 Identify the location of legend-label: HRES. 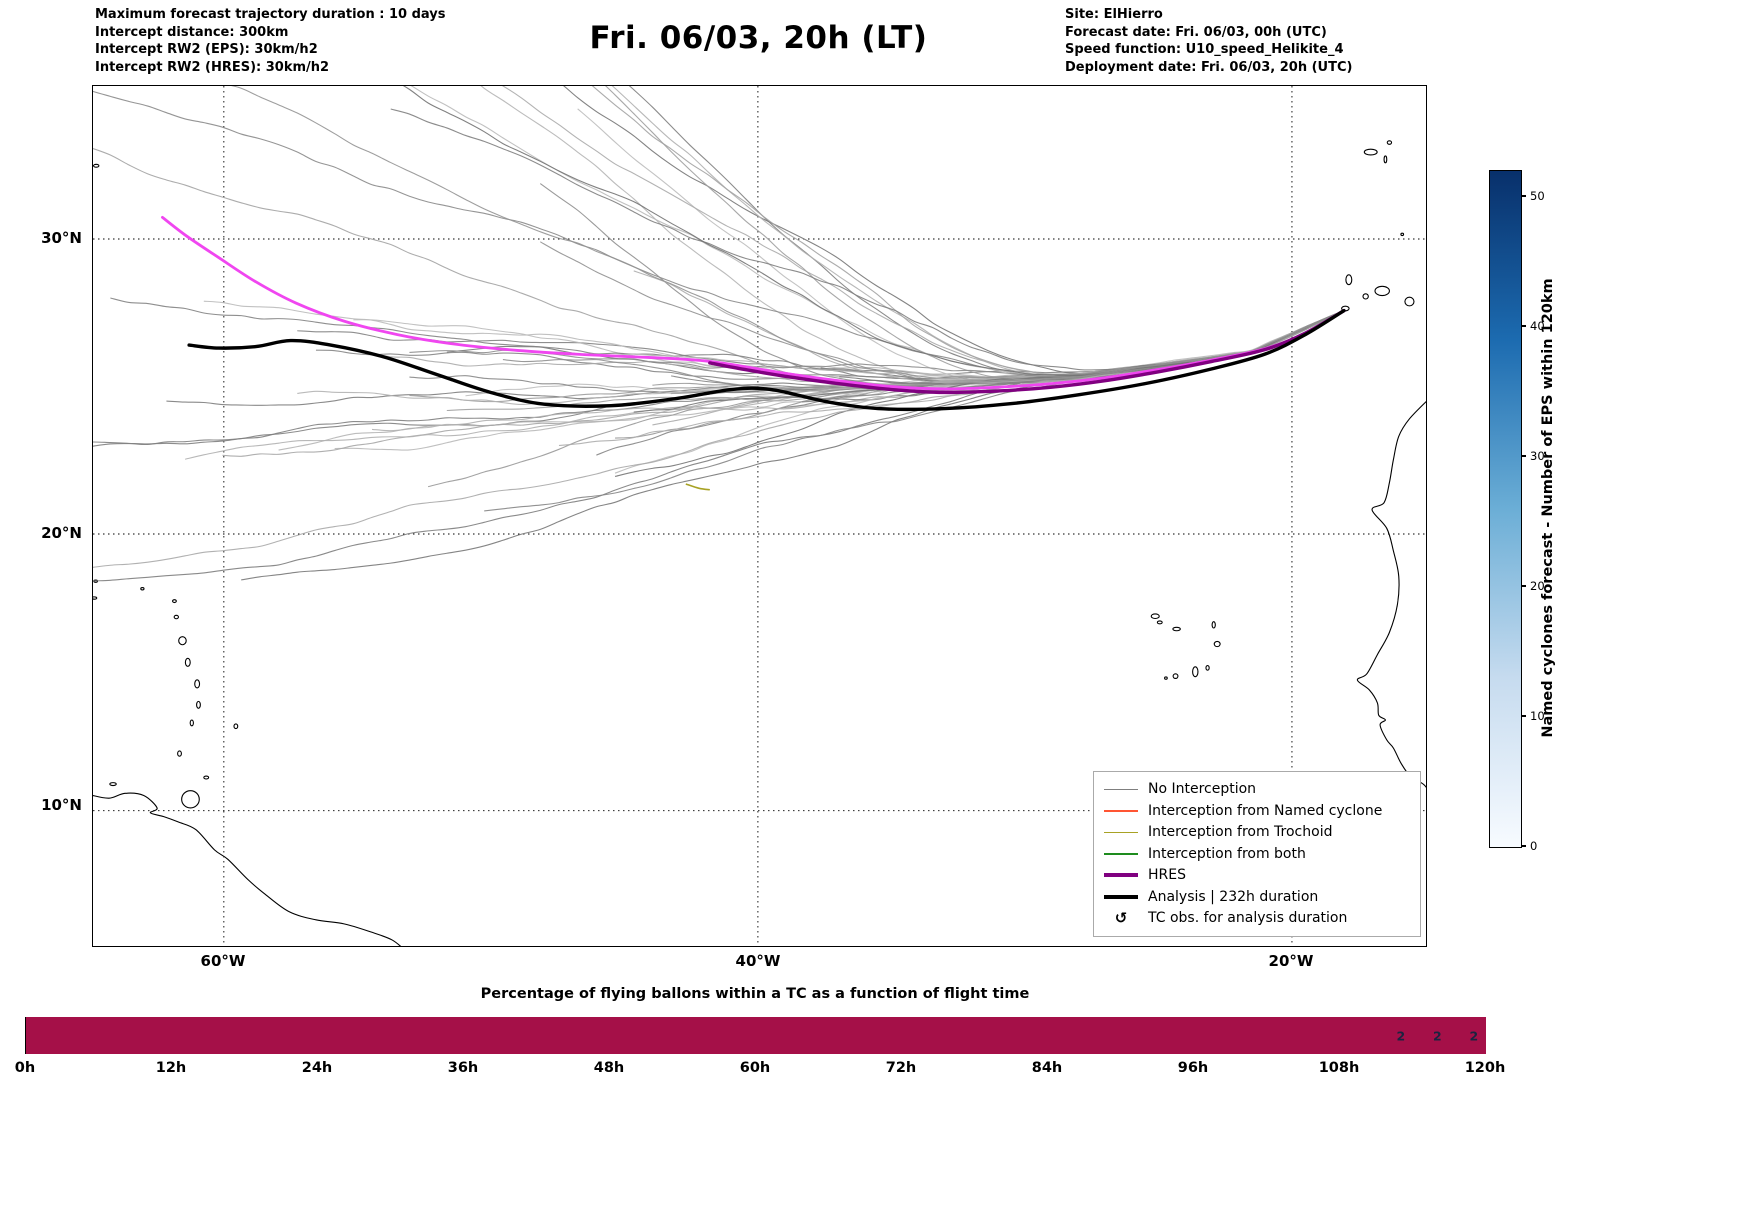
(1167, 875).